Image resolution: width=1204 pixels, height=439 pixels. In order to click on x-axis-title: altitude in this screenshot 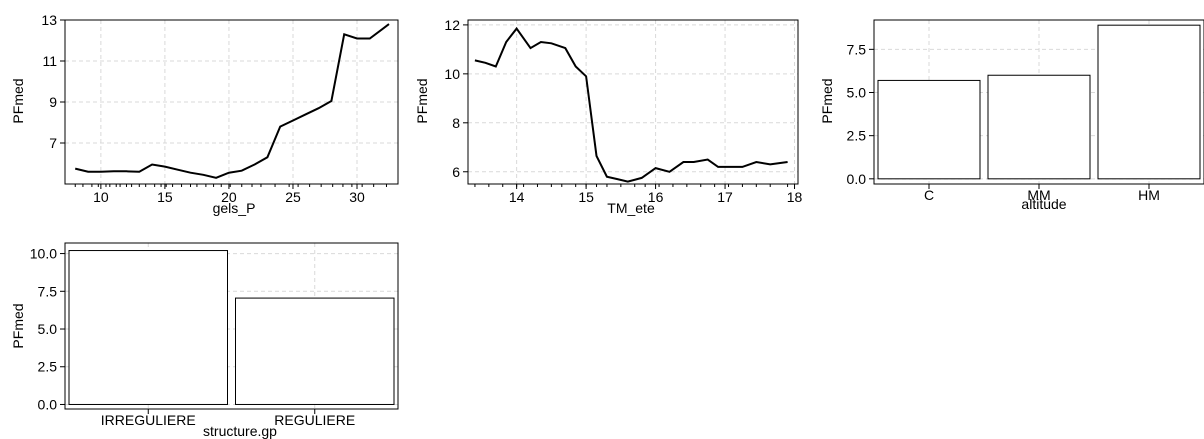, I will do `click(1043, 204)`.